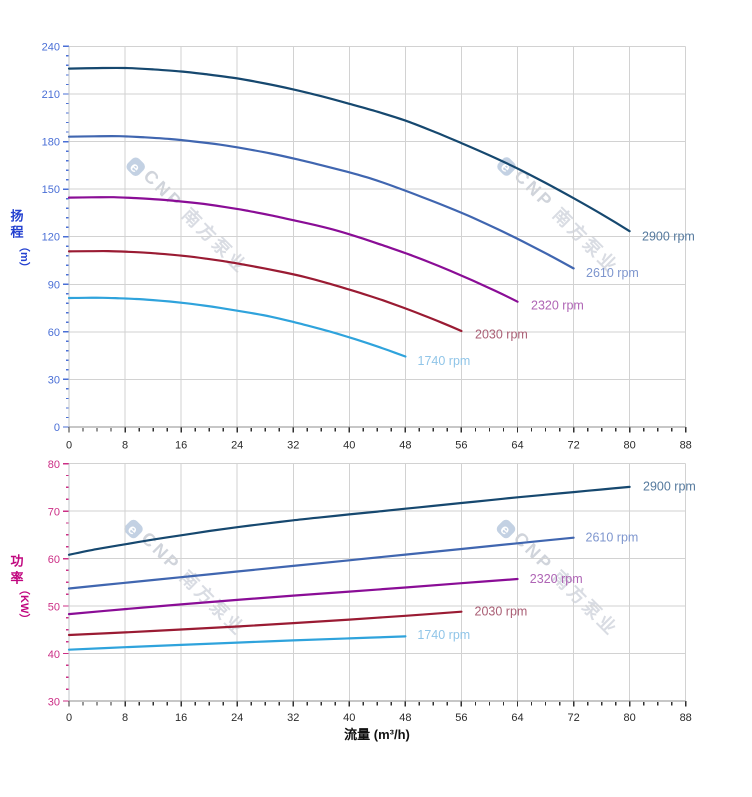 This screenshot has height=797, width=752. I want to click on svg-text: 150, so click(51, 190).